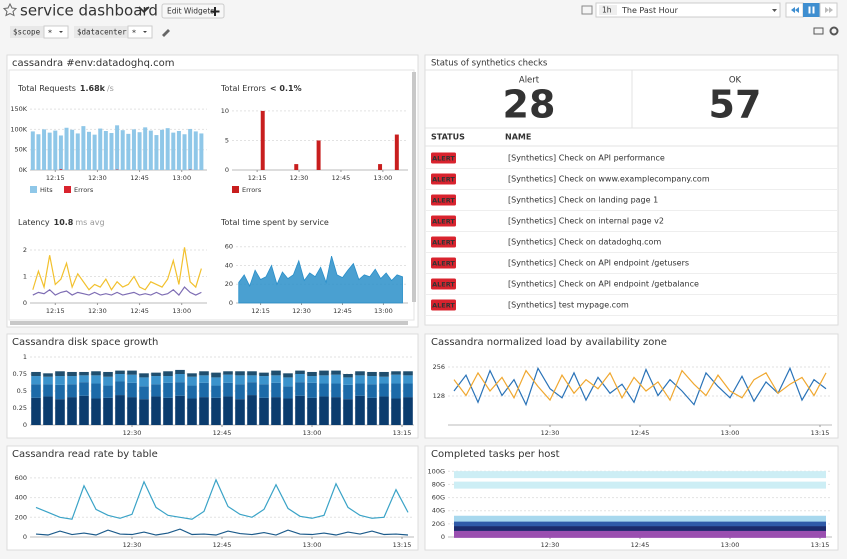 The image size is (847, 559). I want to click on check-name: [Synthetics] Check on internal page v2, so click(586, 221).